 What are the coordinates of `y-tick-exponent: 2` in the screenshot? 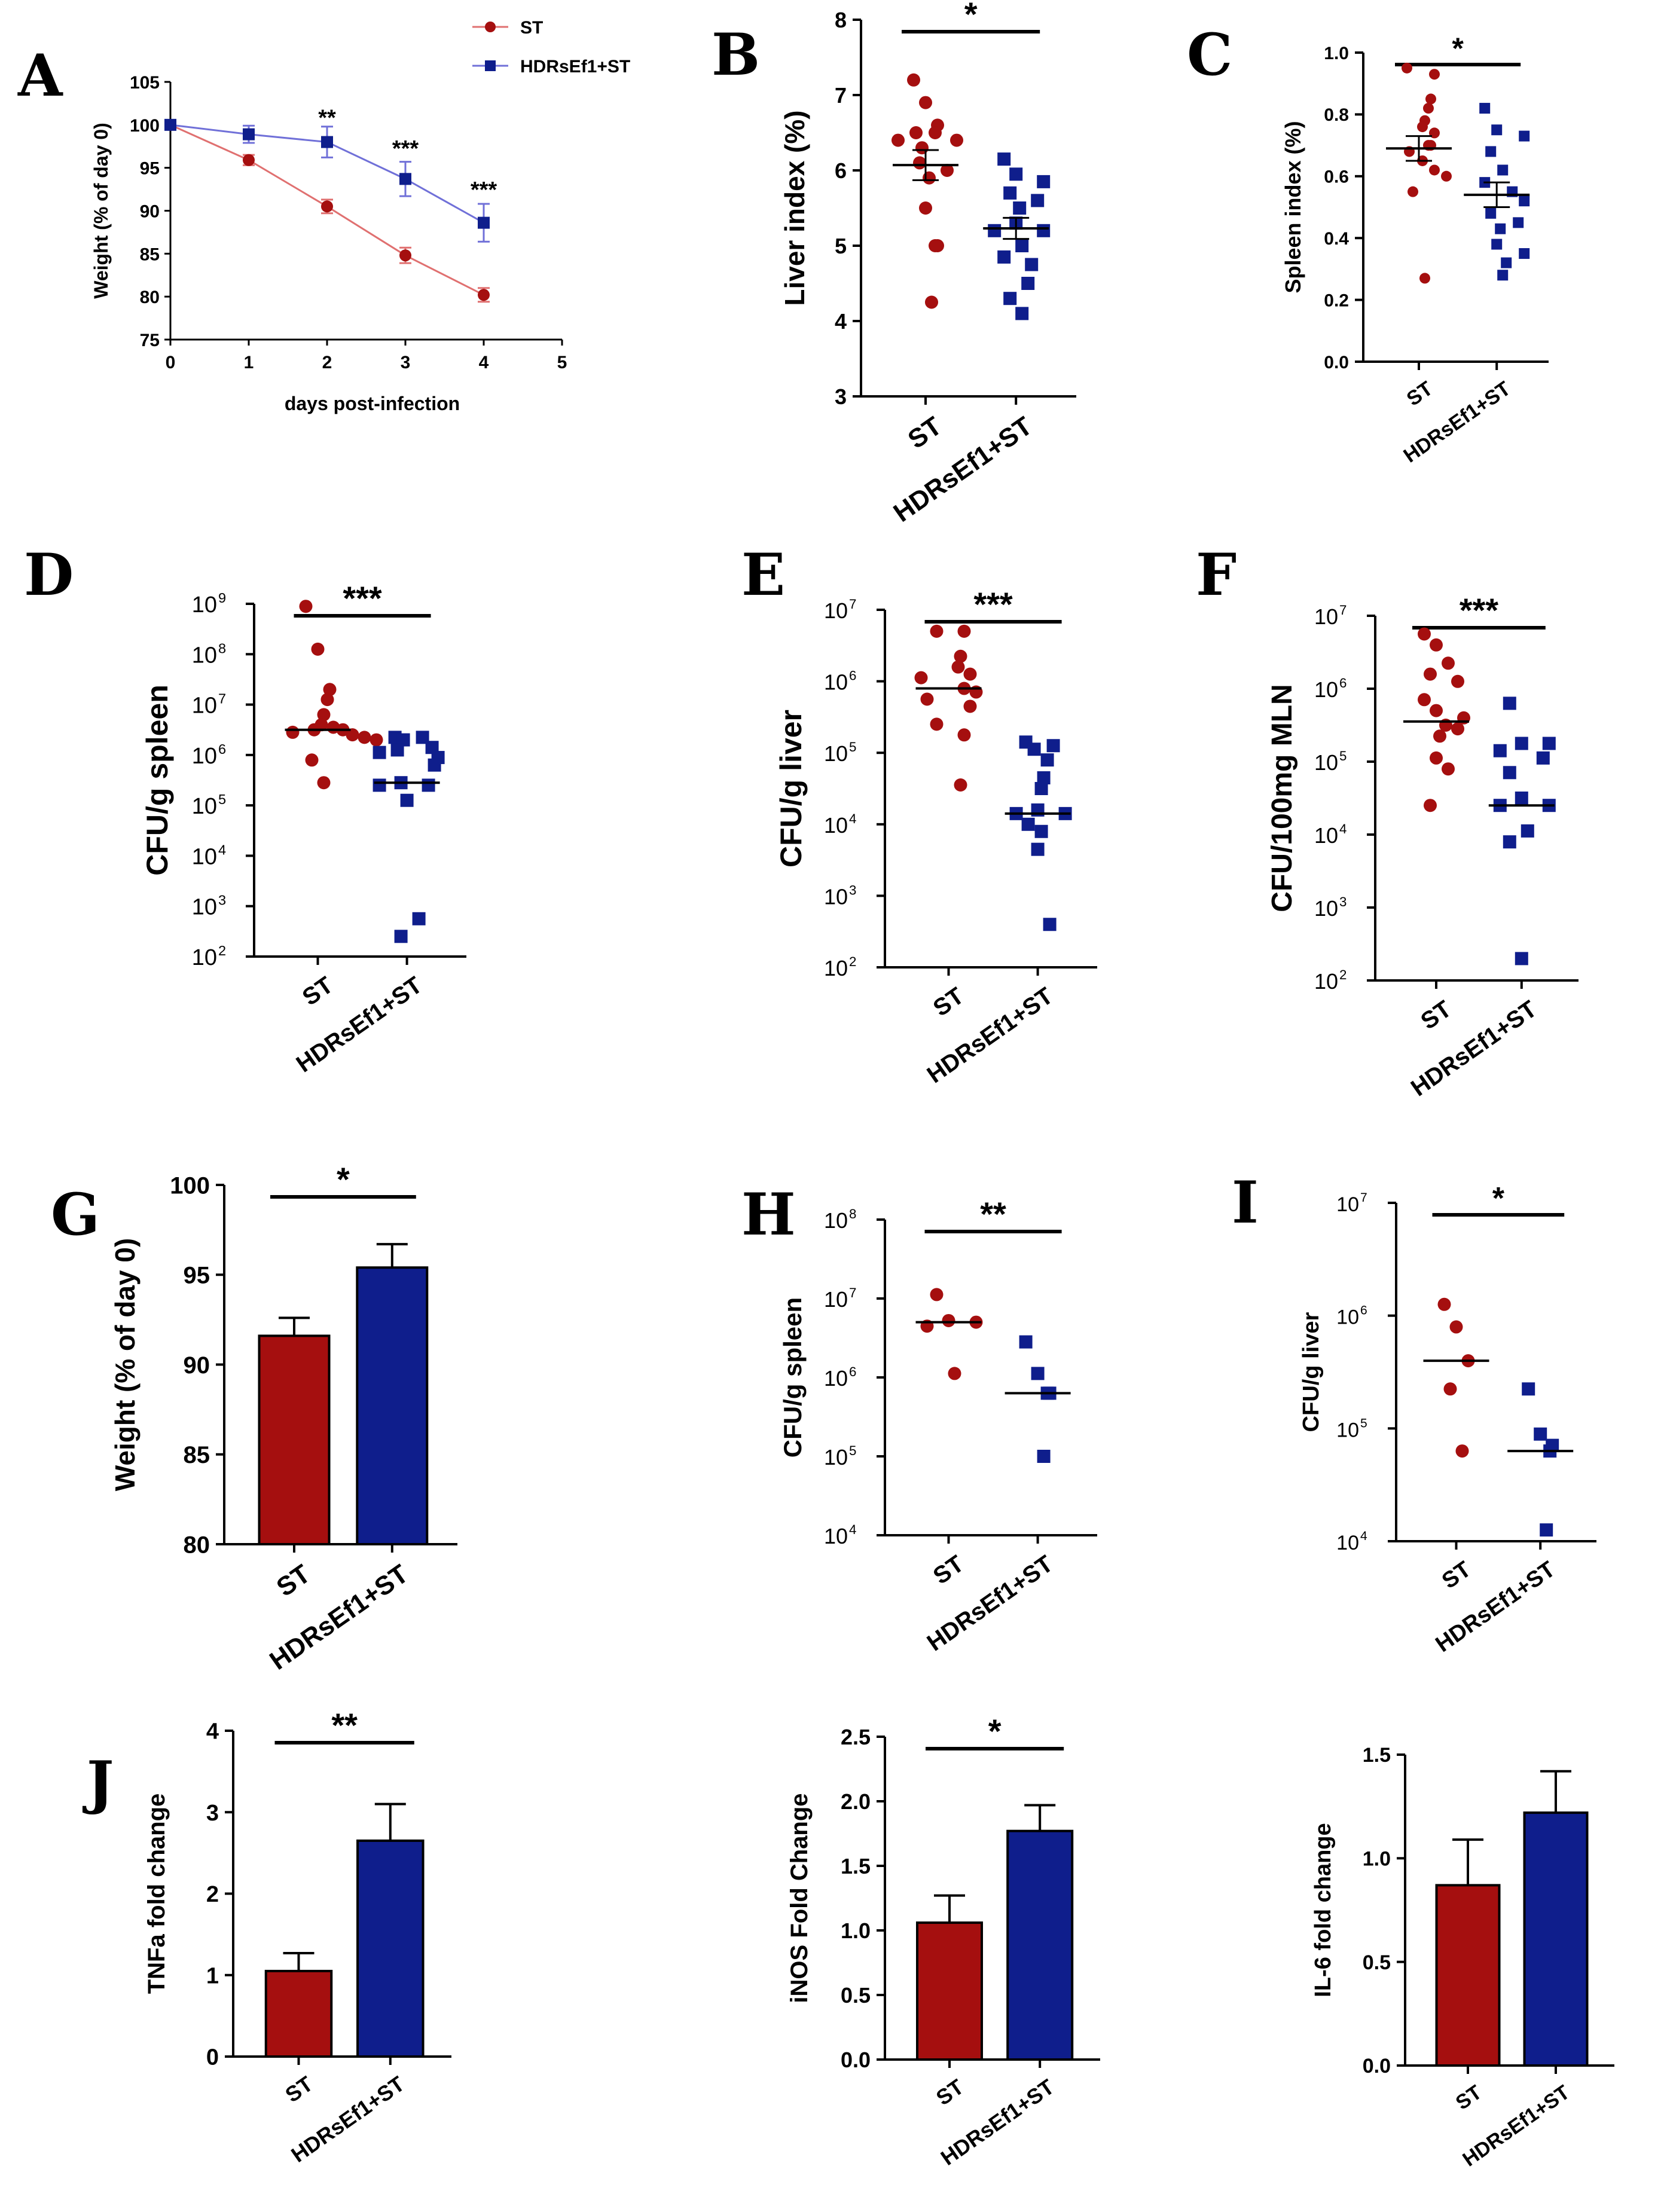 It's located at (852, 962).